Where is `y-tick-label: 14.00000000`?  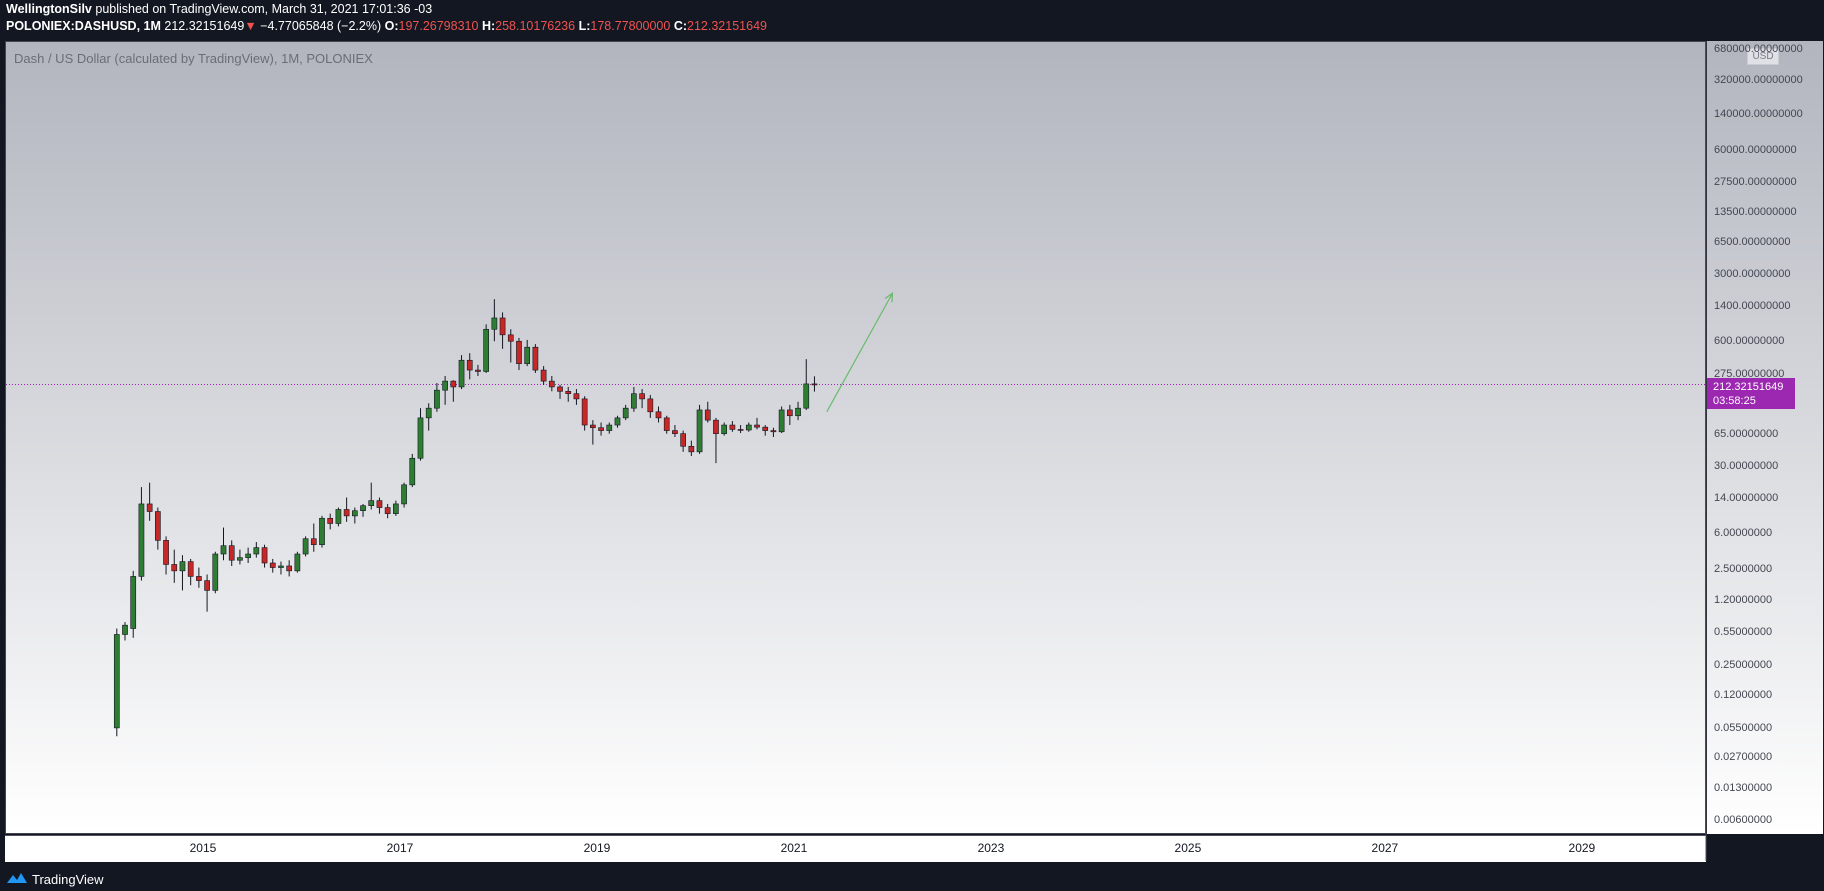
y-tick-label: 14.00000000 is located at coordinates (1746, 497).